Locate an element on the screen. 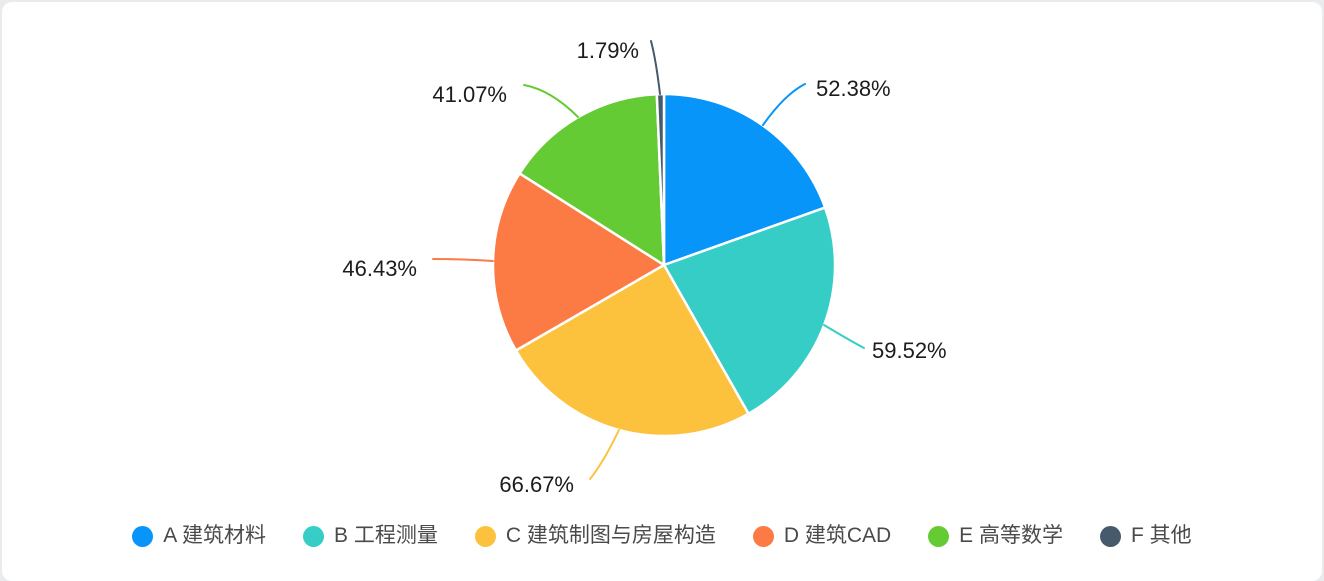 The width and height of the screenshot is (1324, 581). legend-item-F: F 其他 is located at coordinates (1146, 536).